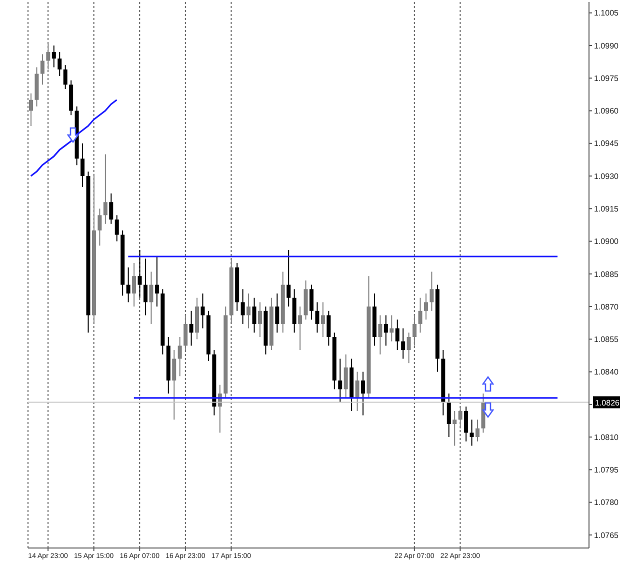 The width and height of the screenshot is (620, 563). What do you see at coordinates (607, 78) in the screenshot?
I see `y-tick-label: 1.0975` at bounding box center [607, 78].